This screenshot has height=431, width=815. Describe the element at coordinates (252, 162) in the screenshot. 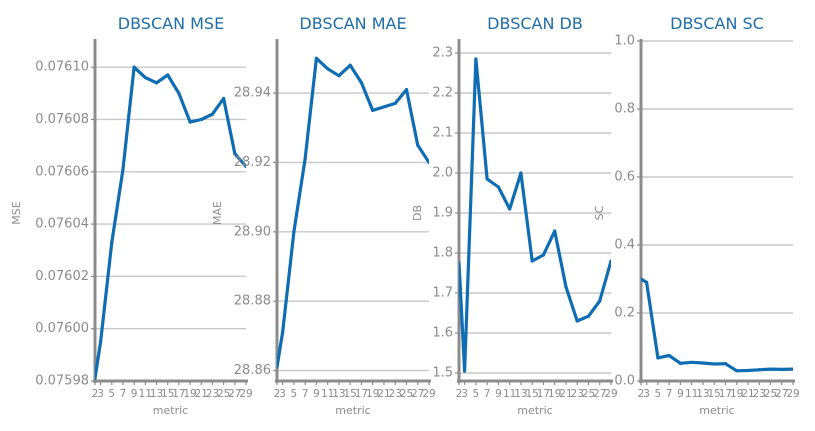

I see `y-tick-label: 28.92` at that location.